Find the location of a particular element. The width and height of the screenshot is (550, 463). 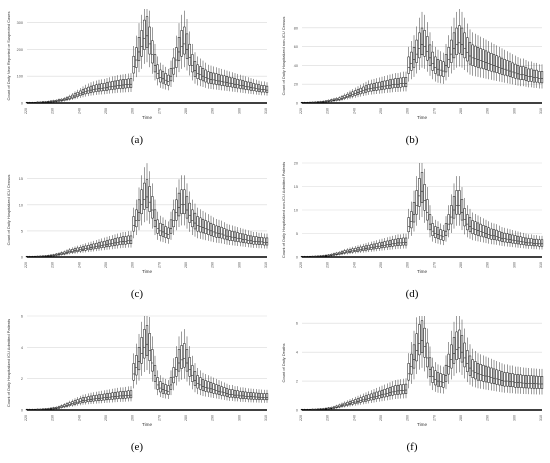

x-tick-label: 300 is located at coordinates (514, 111).